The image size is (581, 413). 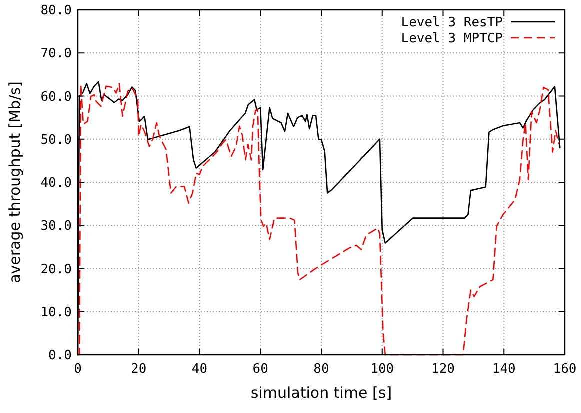 I want to click on x-tick-label: 60, so click(x=260, y=369).